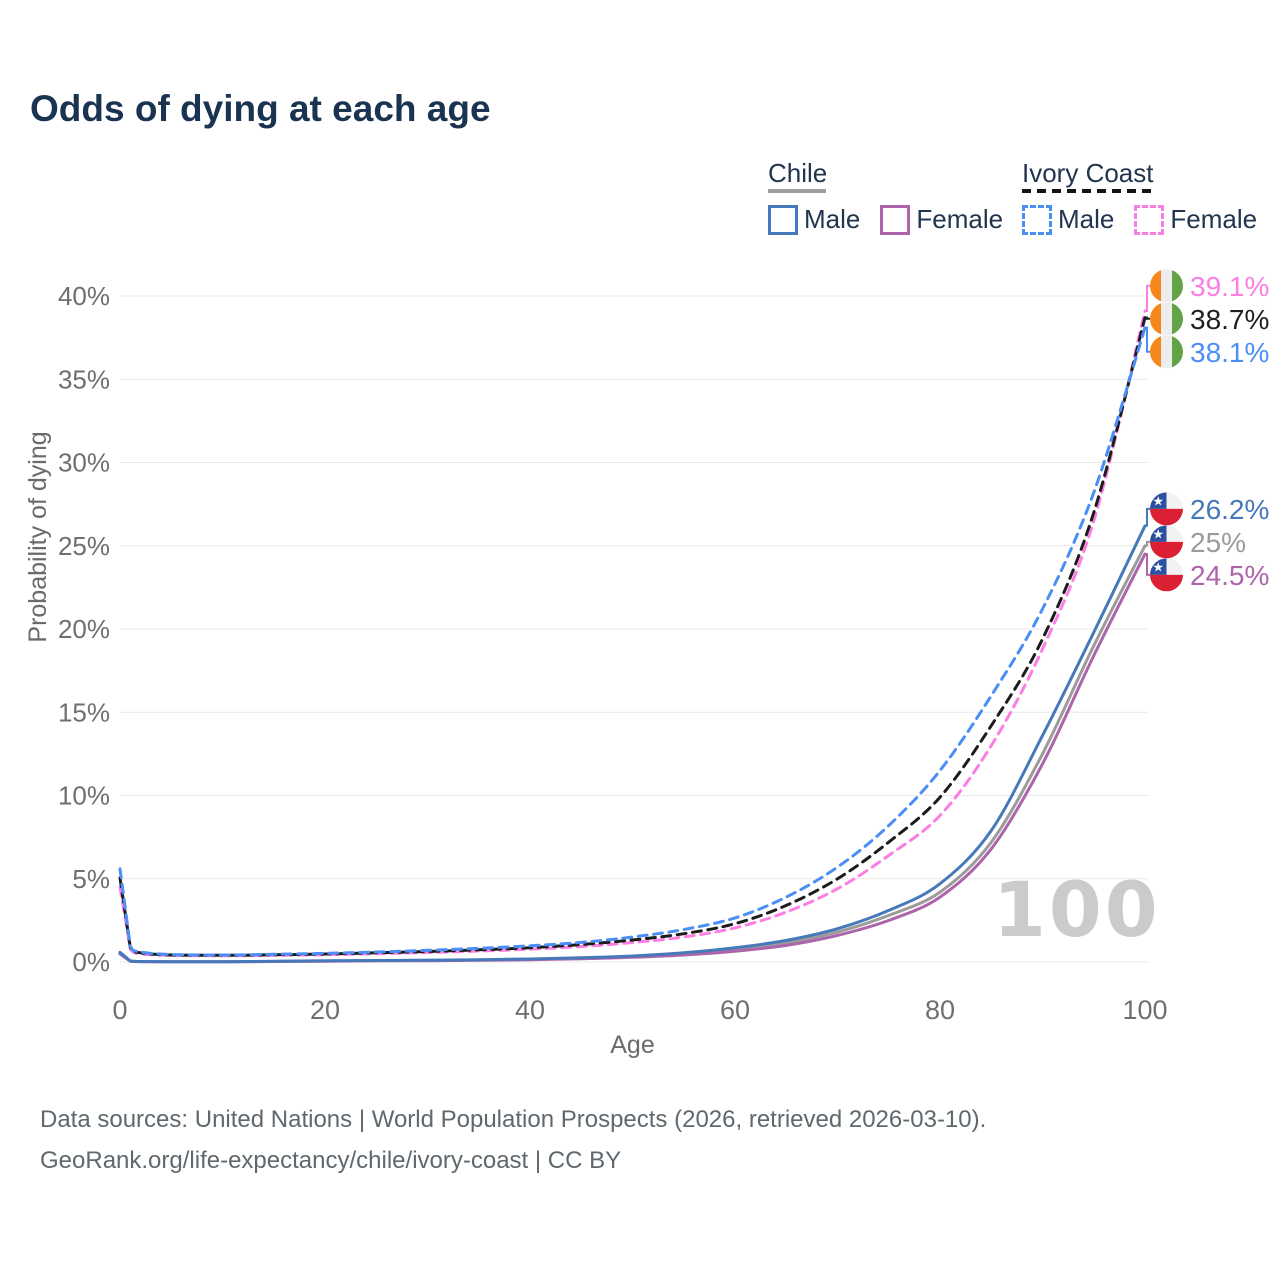 The image size is (1280, 1280). I want to click on y-tick-label: 0%, so click(91, 962).